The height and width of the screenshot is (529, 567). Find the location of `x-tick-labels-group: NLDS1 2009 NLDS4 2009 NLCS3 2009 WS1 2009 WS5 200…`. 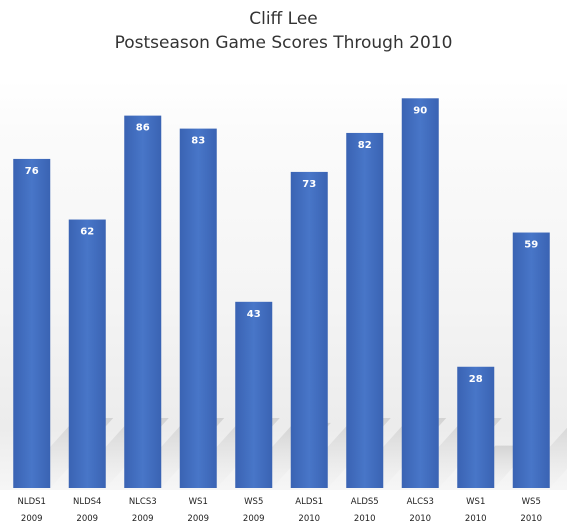

x-tick-labels-group: NLDS1 2009 NLDS4 2009 NLCS3 2009 WS1 2009 WS5 200… is located at coordinates (280, 510).